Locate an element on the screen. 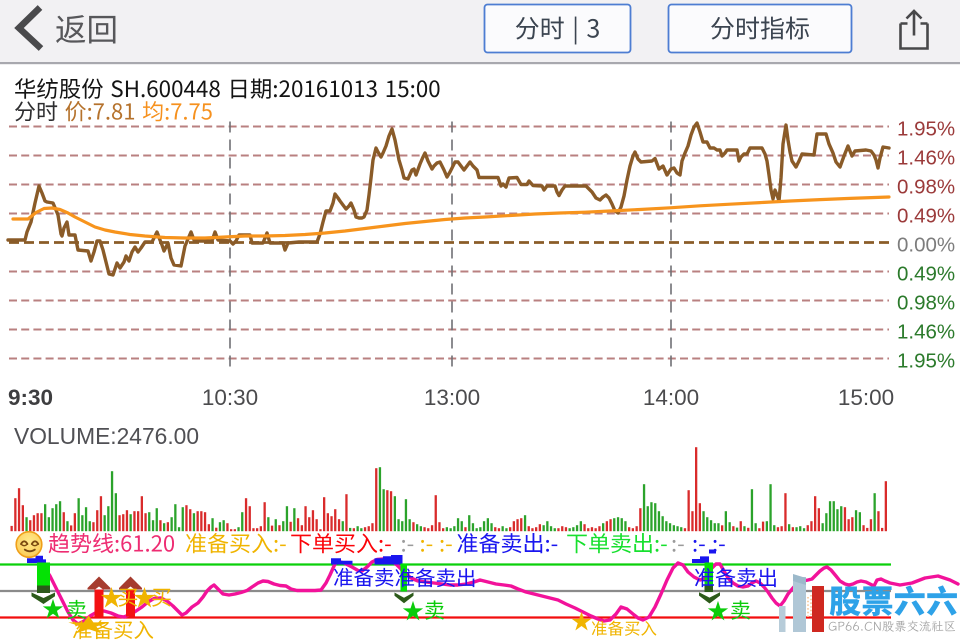  svg-text: 15:00 is located at coordinates (866, 397).